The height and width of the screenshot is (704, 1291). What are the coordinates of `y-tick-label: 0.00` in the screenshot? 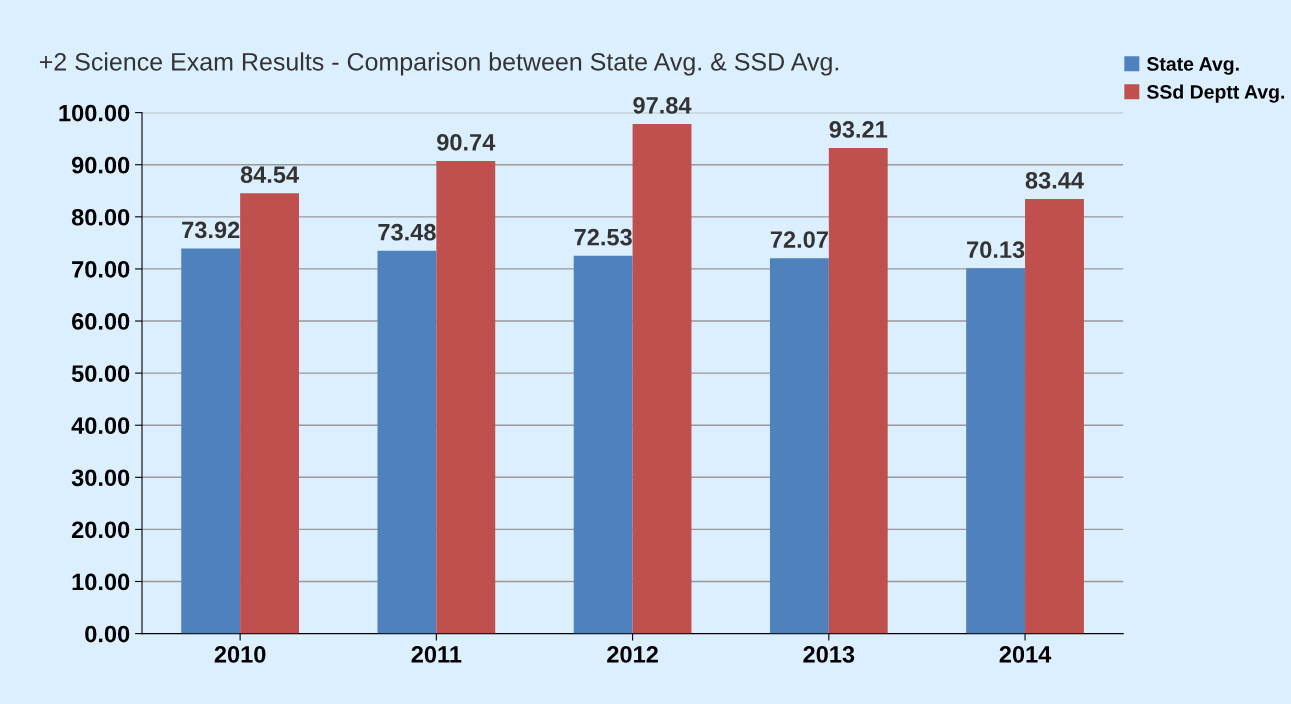 It's located at (107, 634).